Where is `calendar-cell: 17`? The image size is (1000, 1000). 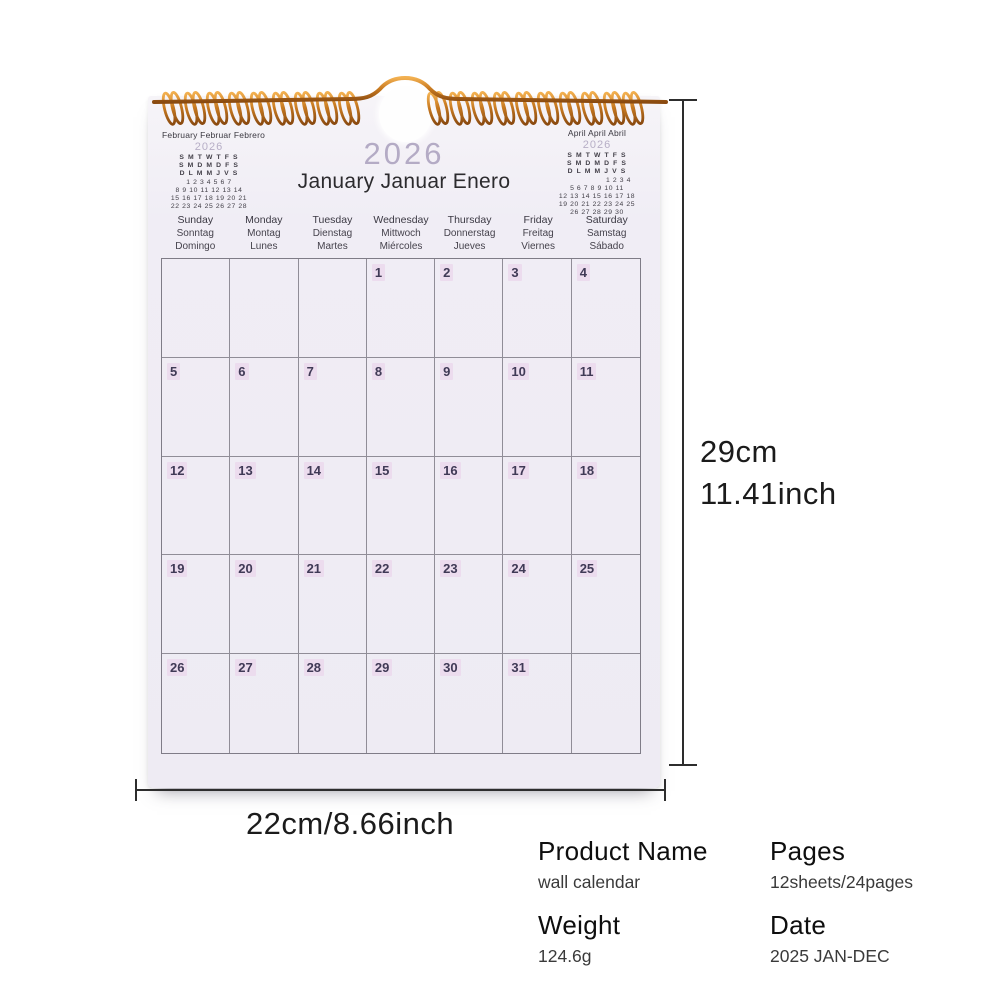
calendar-cell: 17 is located at coordinates (537, 506).